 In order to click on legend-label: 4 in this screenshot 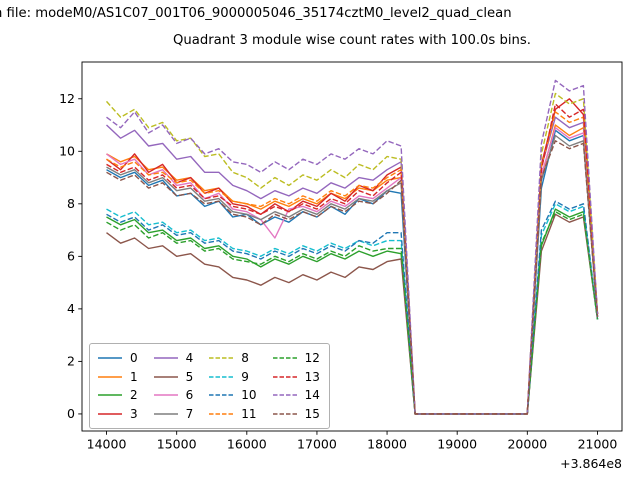, I will do `click(189, 358)`.